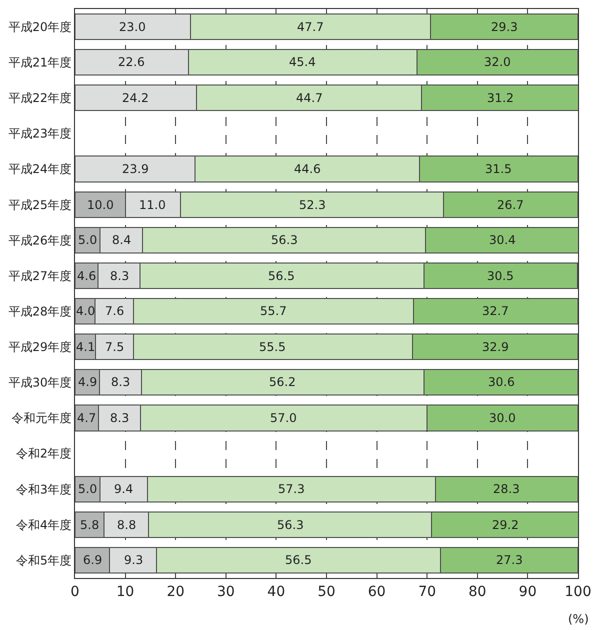 This screenshot has height=630, width=599. Describe the element at coordinates (502, 418) in the screenshot. I see `data-label: 30.0` at that location.